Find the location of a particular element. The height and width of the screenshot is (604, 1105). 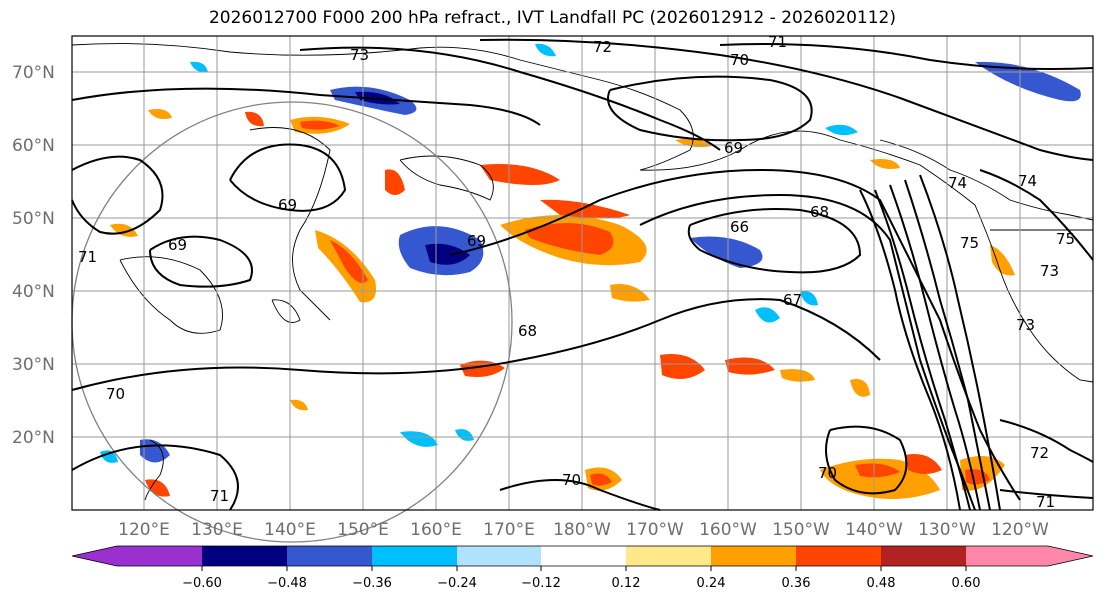

lon-tick-label: 130°W is located at coordinates (947, 530).